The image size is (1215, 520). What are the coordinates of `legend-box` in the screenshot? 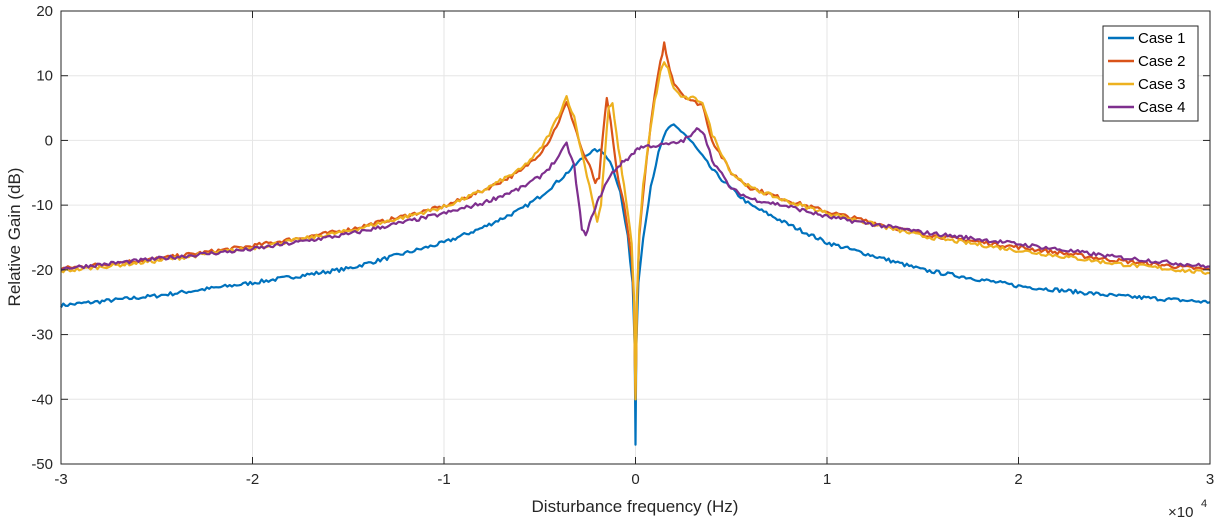 It's located at (1150, 73).